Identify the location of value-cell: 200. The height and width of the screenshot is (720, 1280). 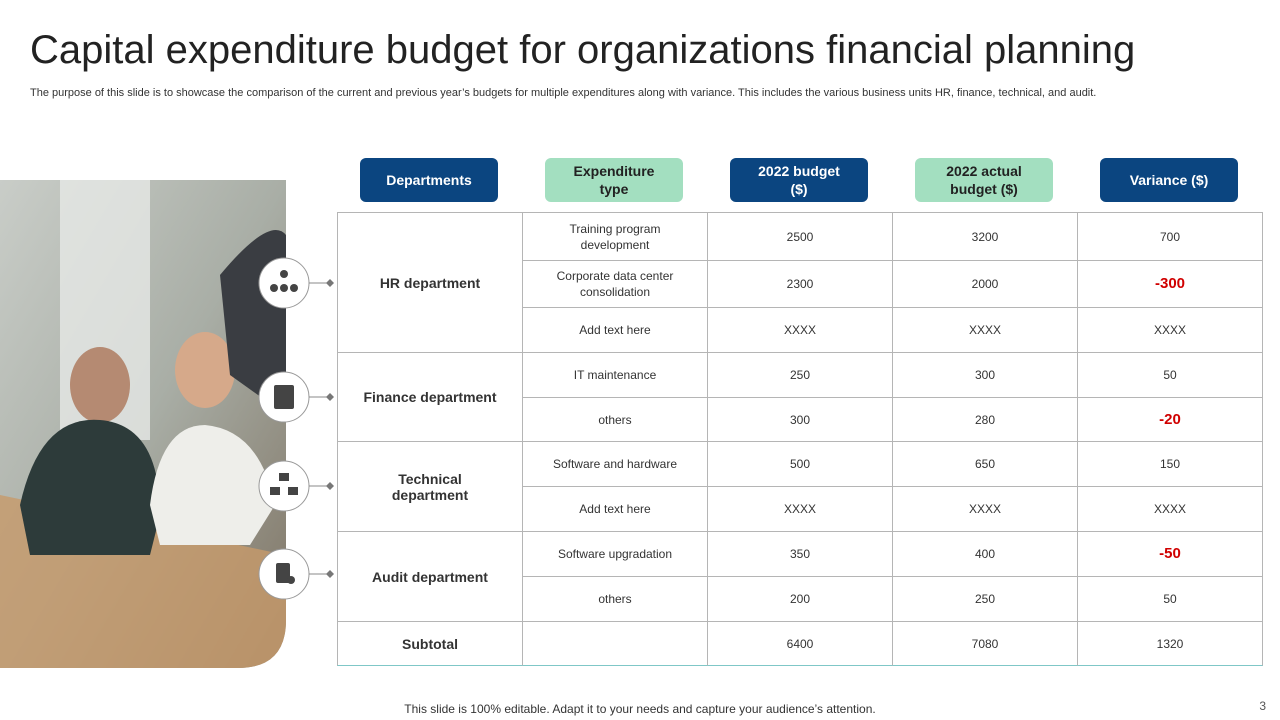
(800, 599).